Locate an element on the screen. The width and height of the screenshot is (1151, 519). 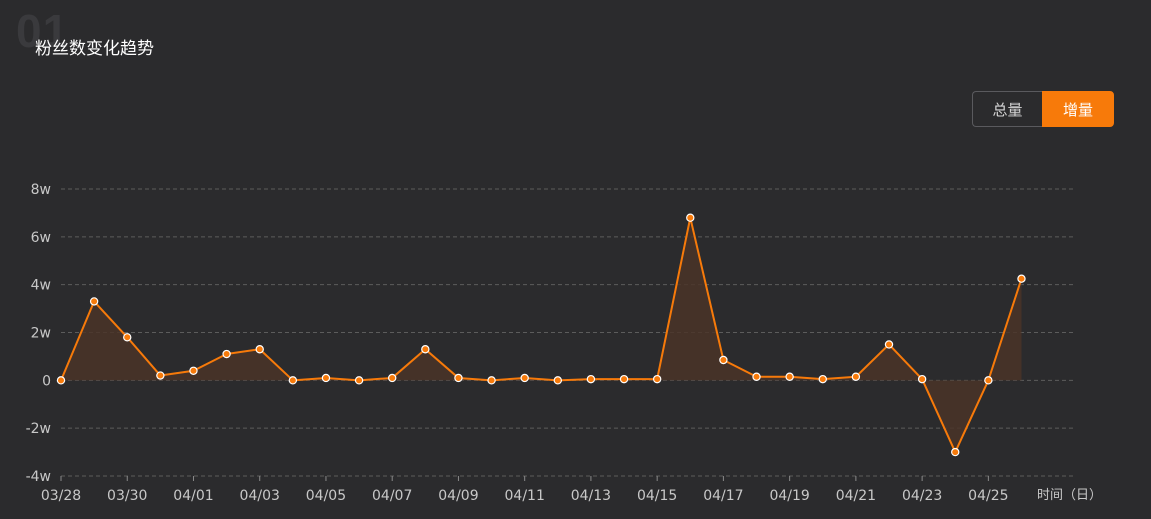
y-tick-label: 4w is located at coordinates (41, 286).